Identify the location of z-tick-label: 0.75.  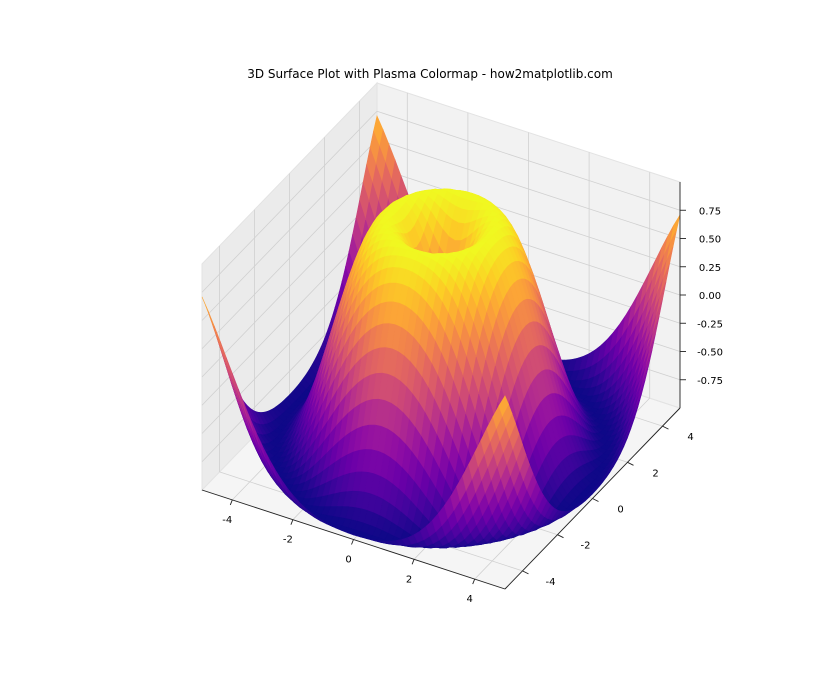
(710, 211).